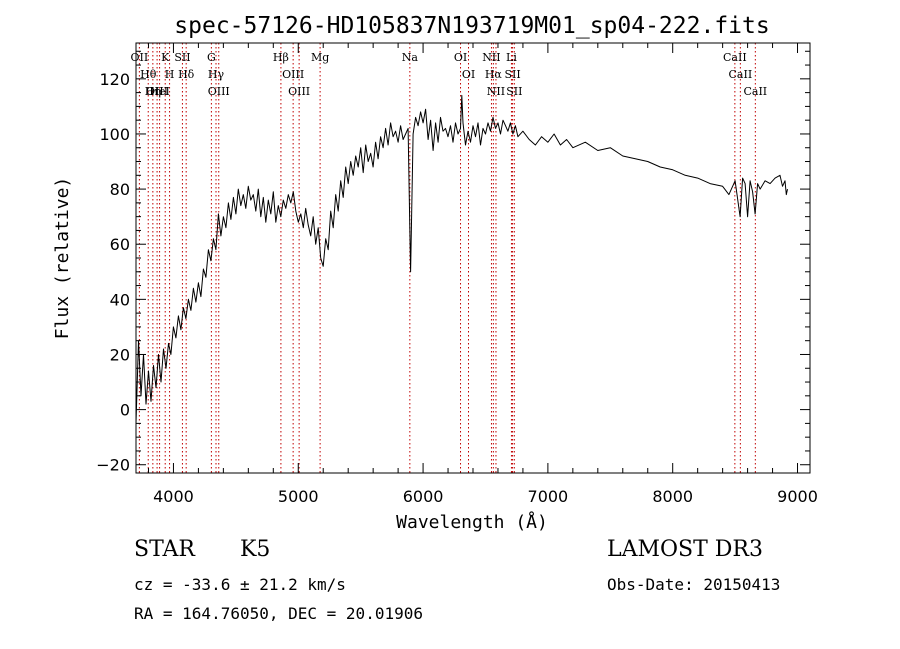 The height and width of the screenshot is (649, 900). What do you see at coordinates (298, 496) in the screenshot?
I see `x-tick-label: 5000` at bounding box center [298, 496].